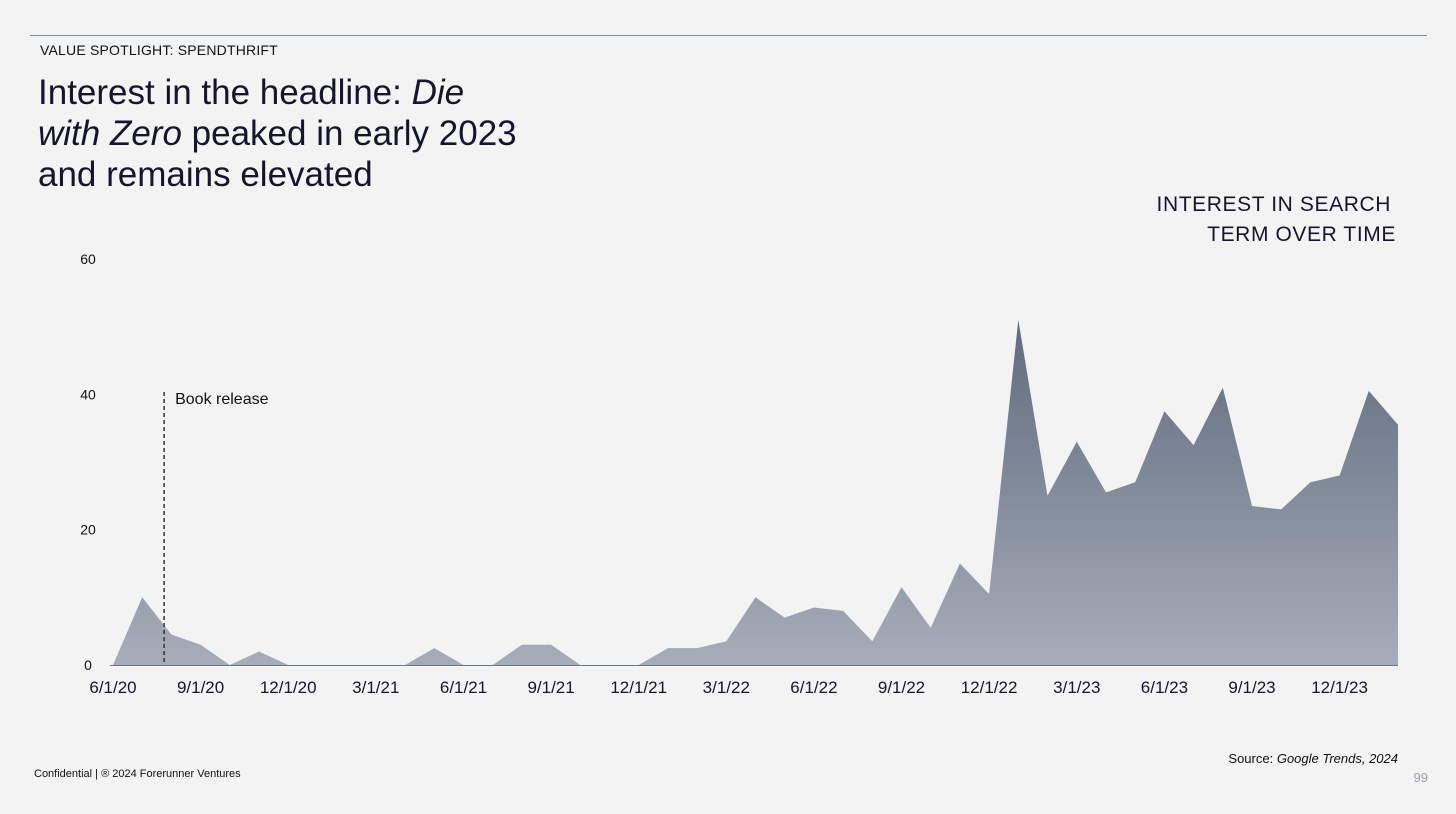 This screenshot has width=1456, height=814. Describe the element at coordinates (375, 687) in the screenshot. I see `x-tick-label: 3/1/21` at that location.